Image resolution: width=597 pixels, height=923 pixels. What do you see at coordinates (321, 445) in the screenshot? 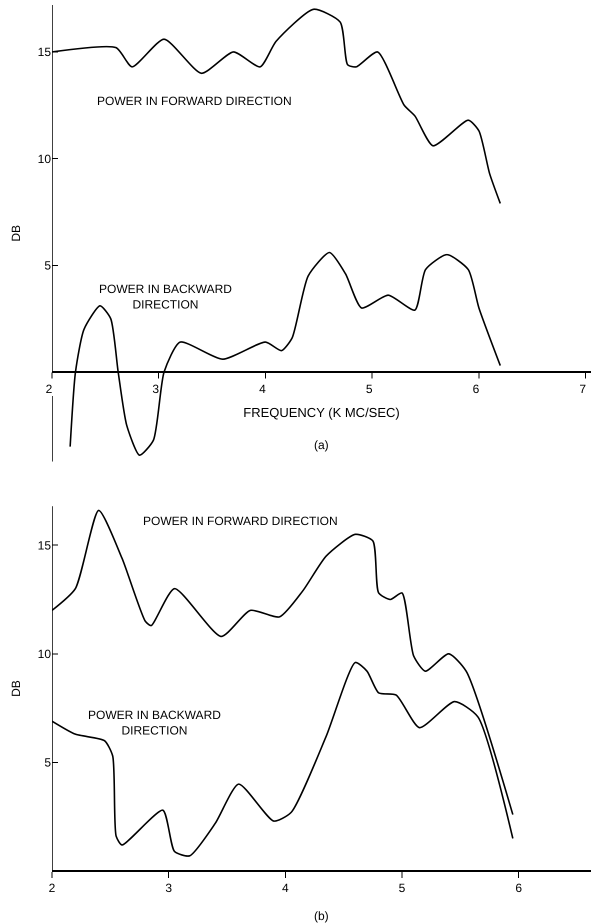
I see `annotation: (a)` at bounding box center [321, 445].